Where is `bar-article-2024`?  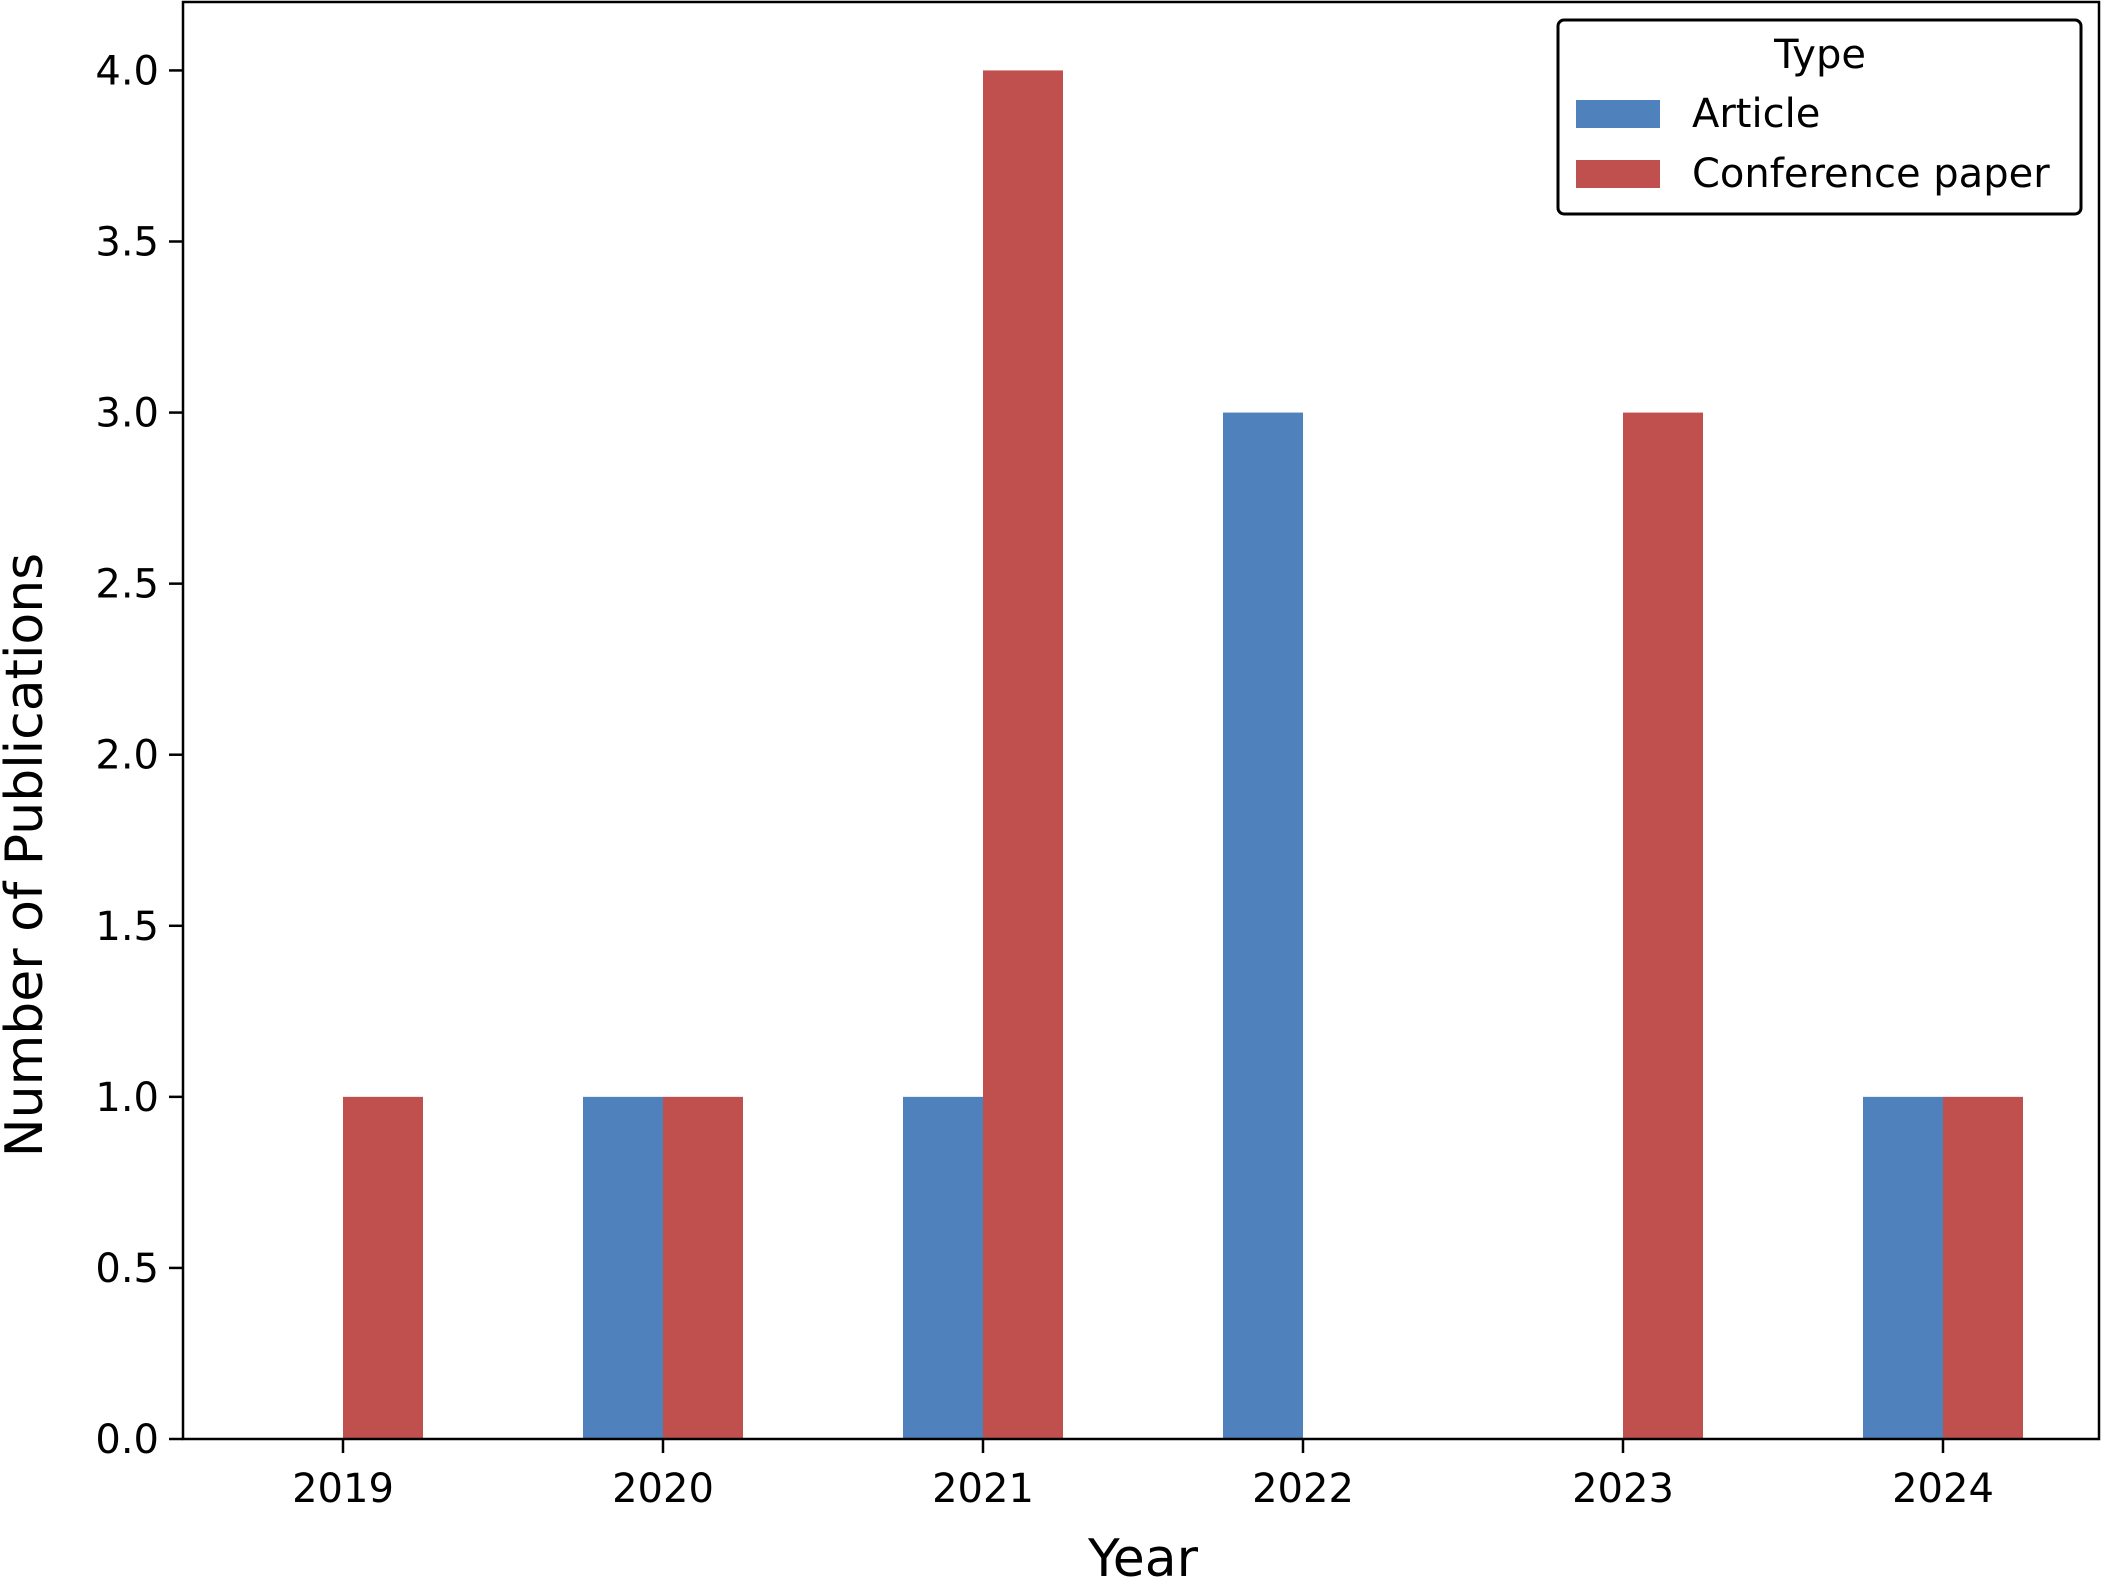 bar-article-2024 is located at coordinates (1903, 1267).